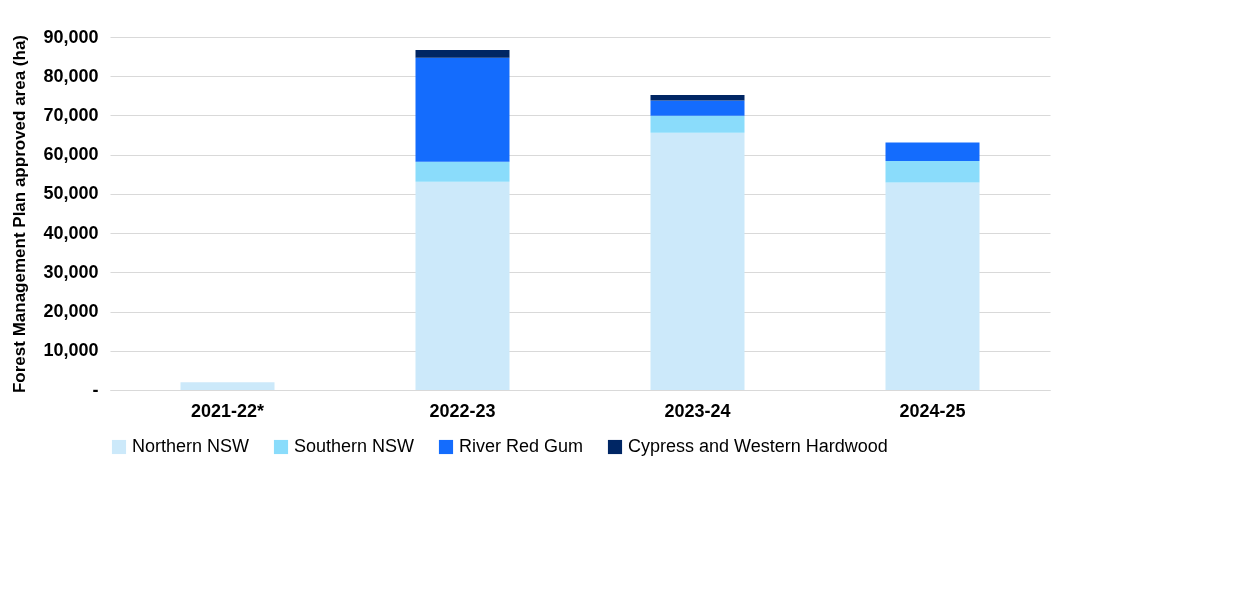 Image resolution: width=1256 pixels, height=604 pixels. What do you see at coordinates (932, 410) in the screenshot?
I see `x-tick-label: 2024-25` at bounding box center [932, 410].